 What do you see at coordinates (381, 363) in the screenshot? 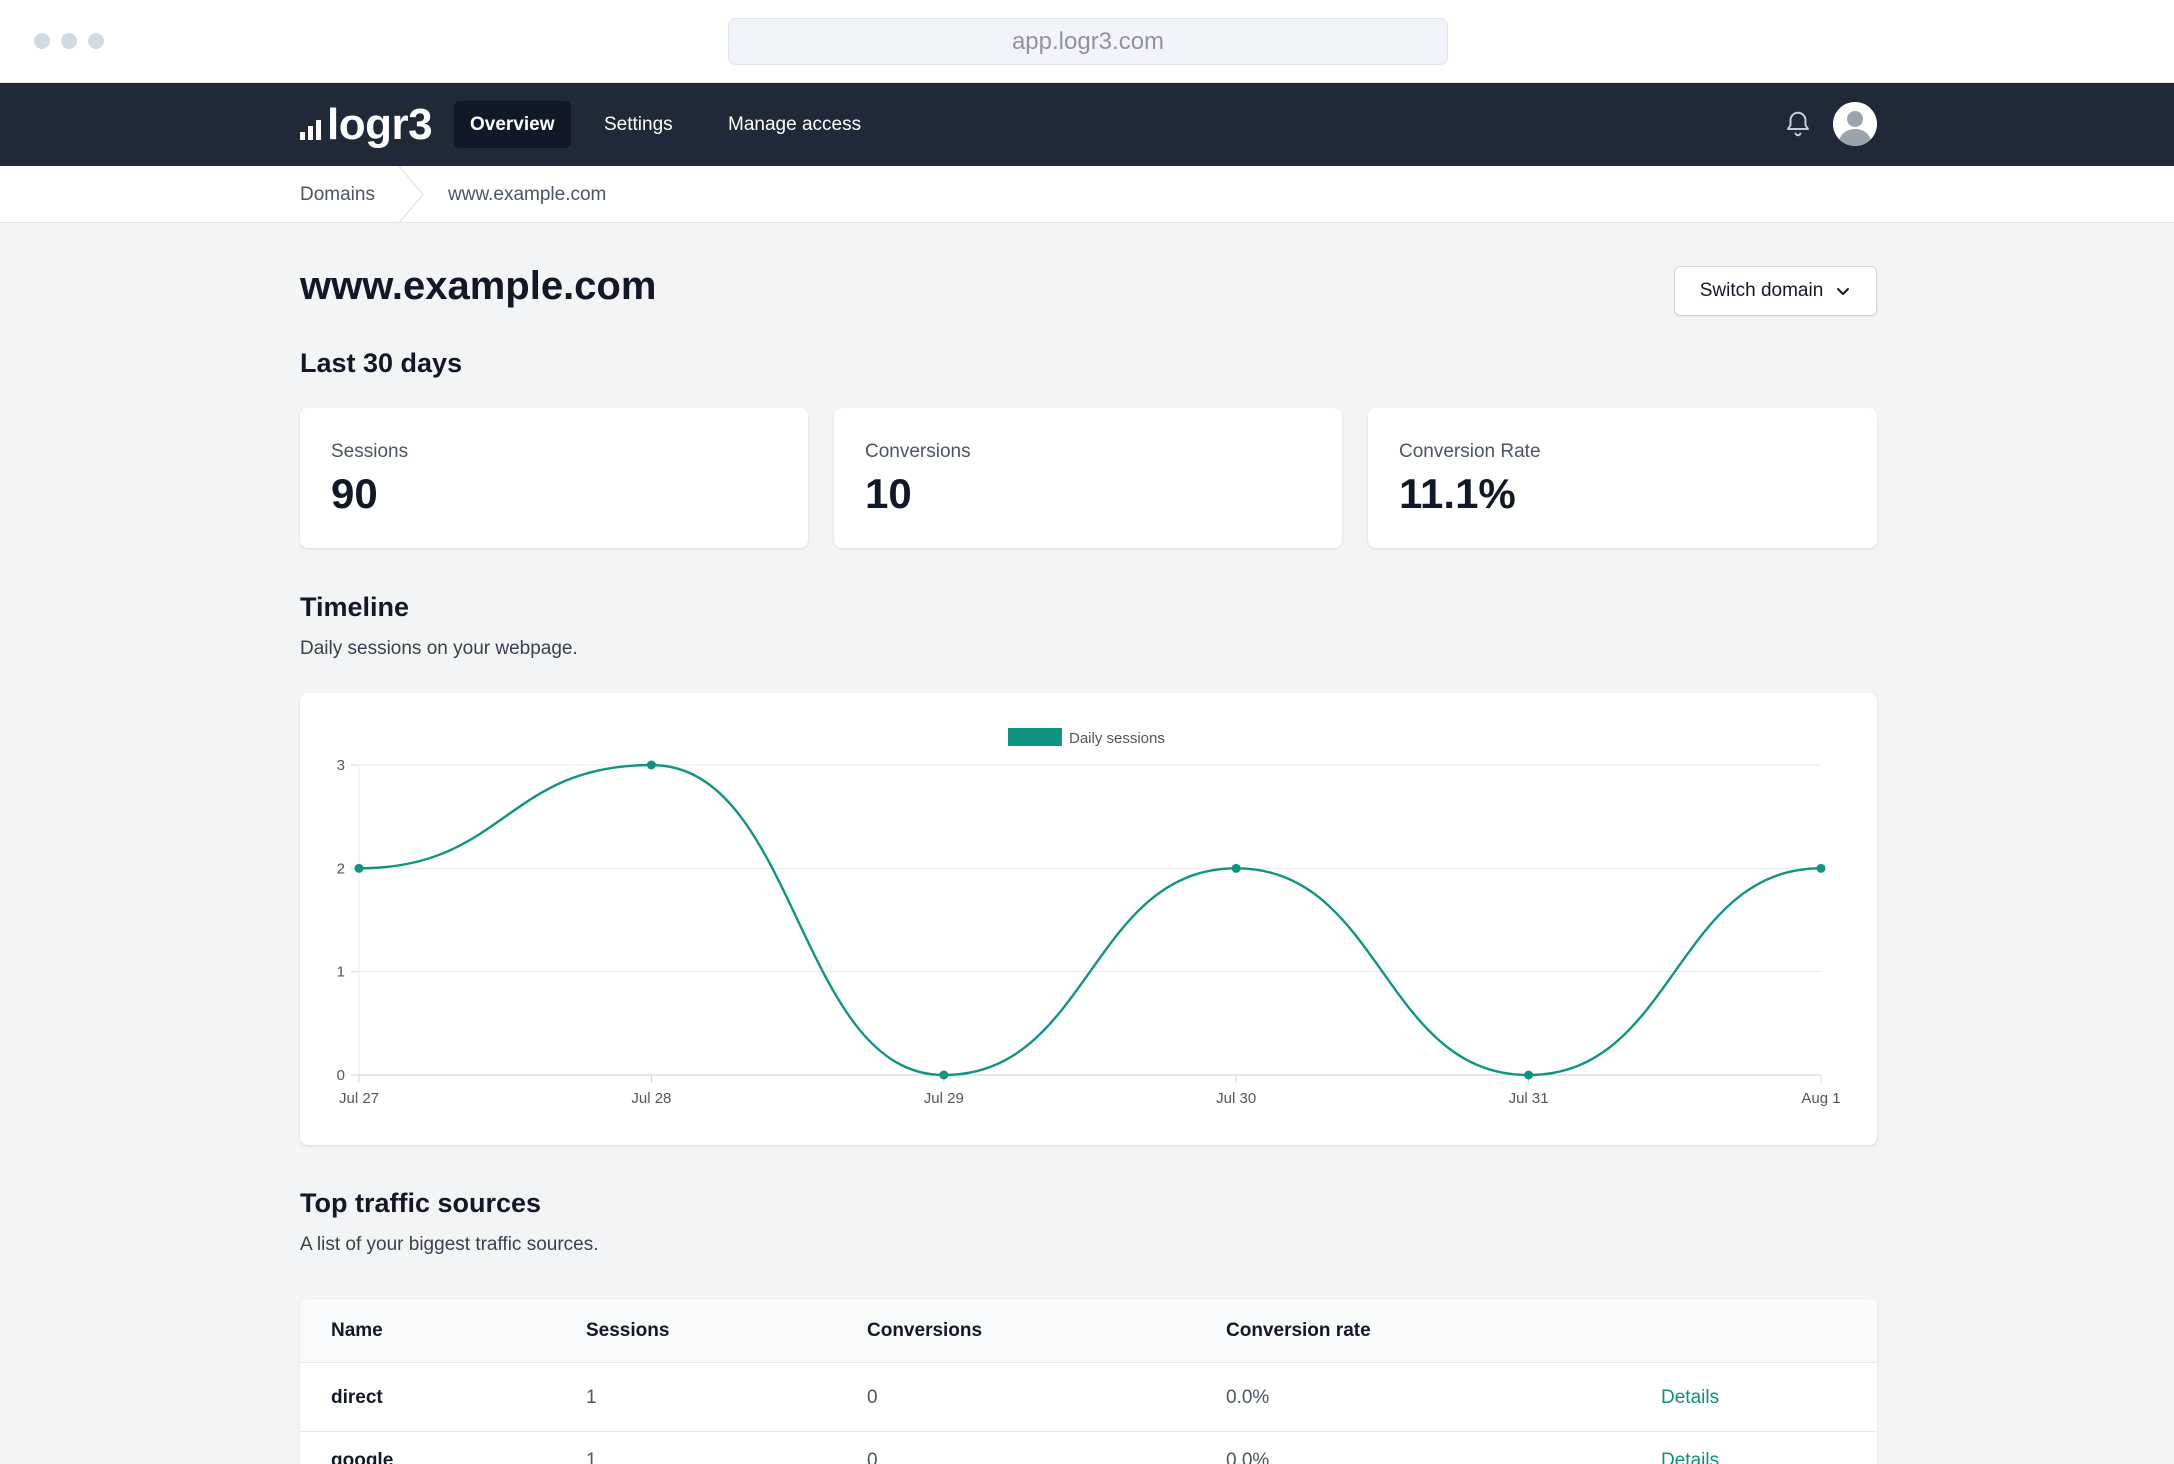
I see `summary-title: Last 30 days` at bounding box center [381, 363].